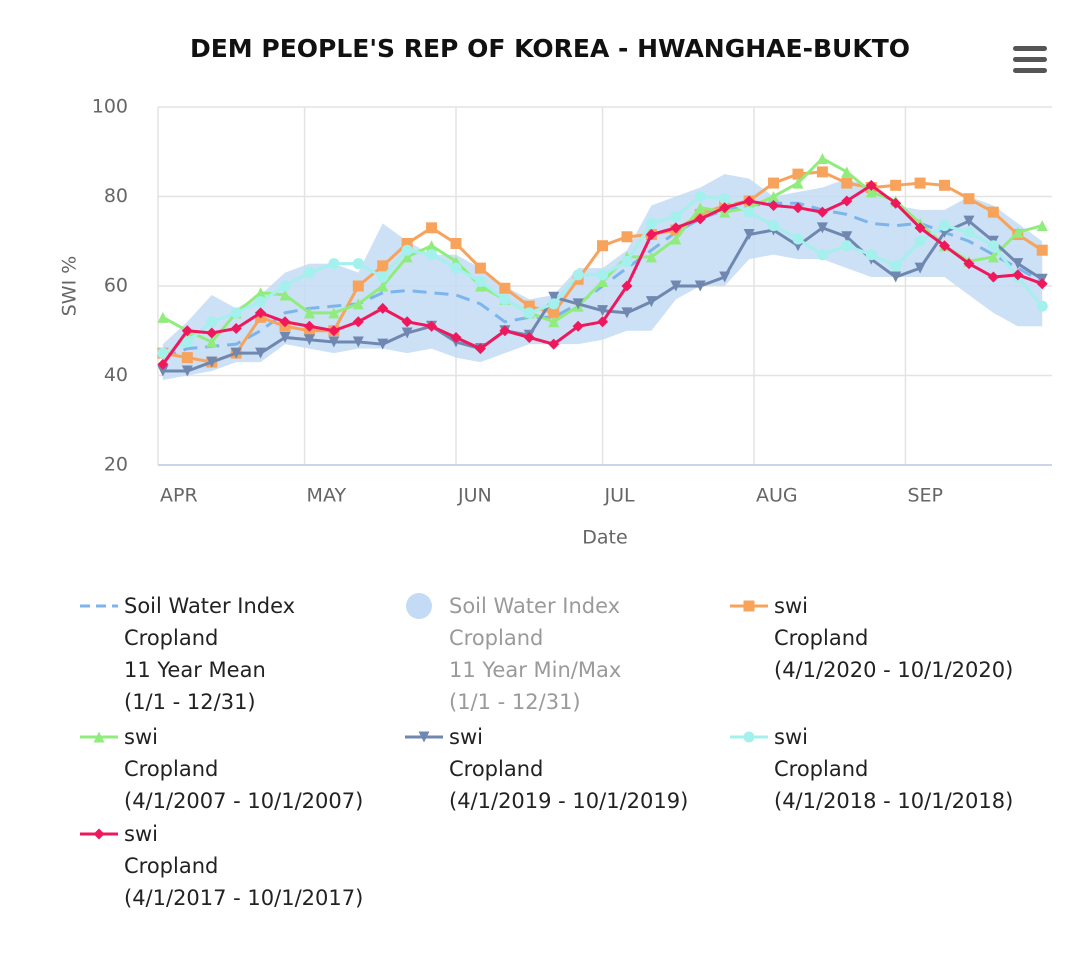  Describe the element at coordinates (894, 638) in the screenshot. I see `legend-label: swi Cropland (4/1/2020 - 10/1/2020)` at that location.